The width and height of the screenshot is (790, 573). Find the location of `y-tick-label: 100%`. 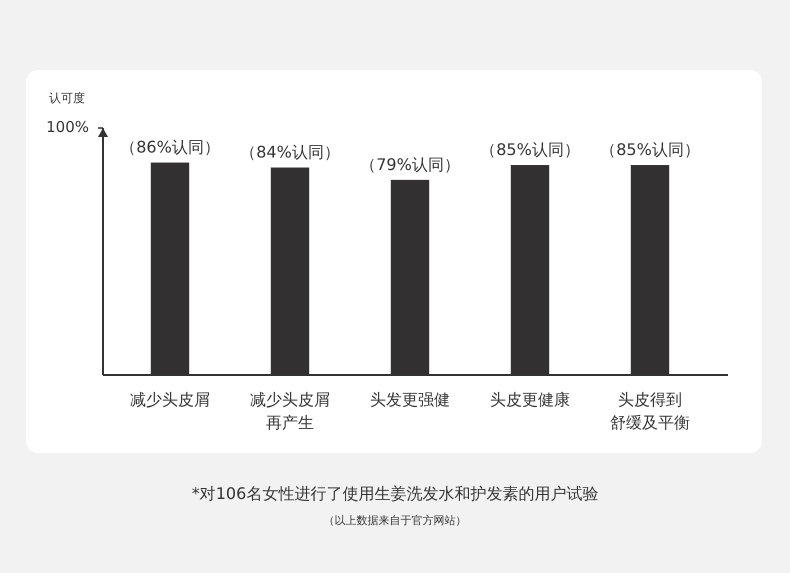

y-tick-label: 100% is located at coordinates (67, 127).